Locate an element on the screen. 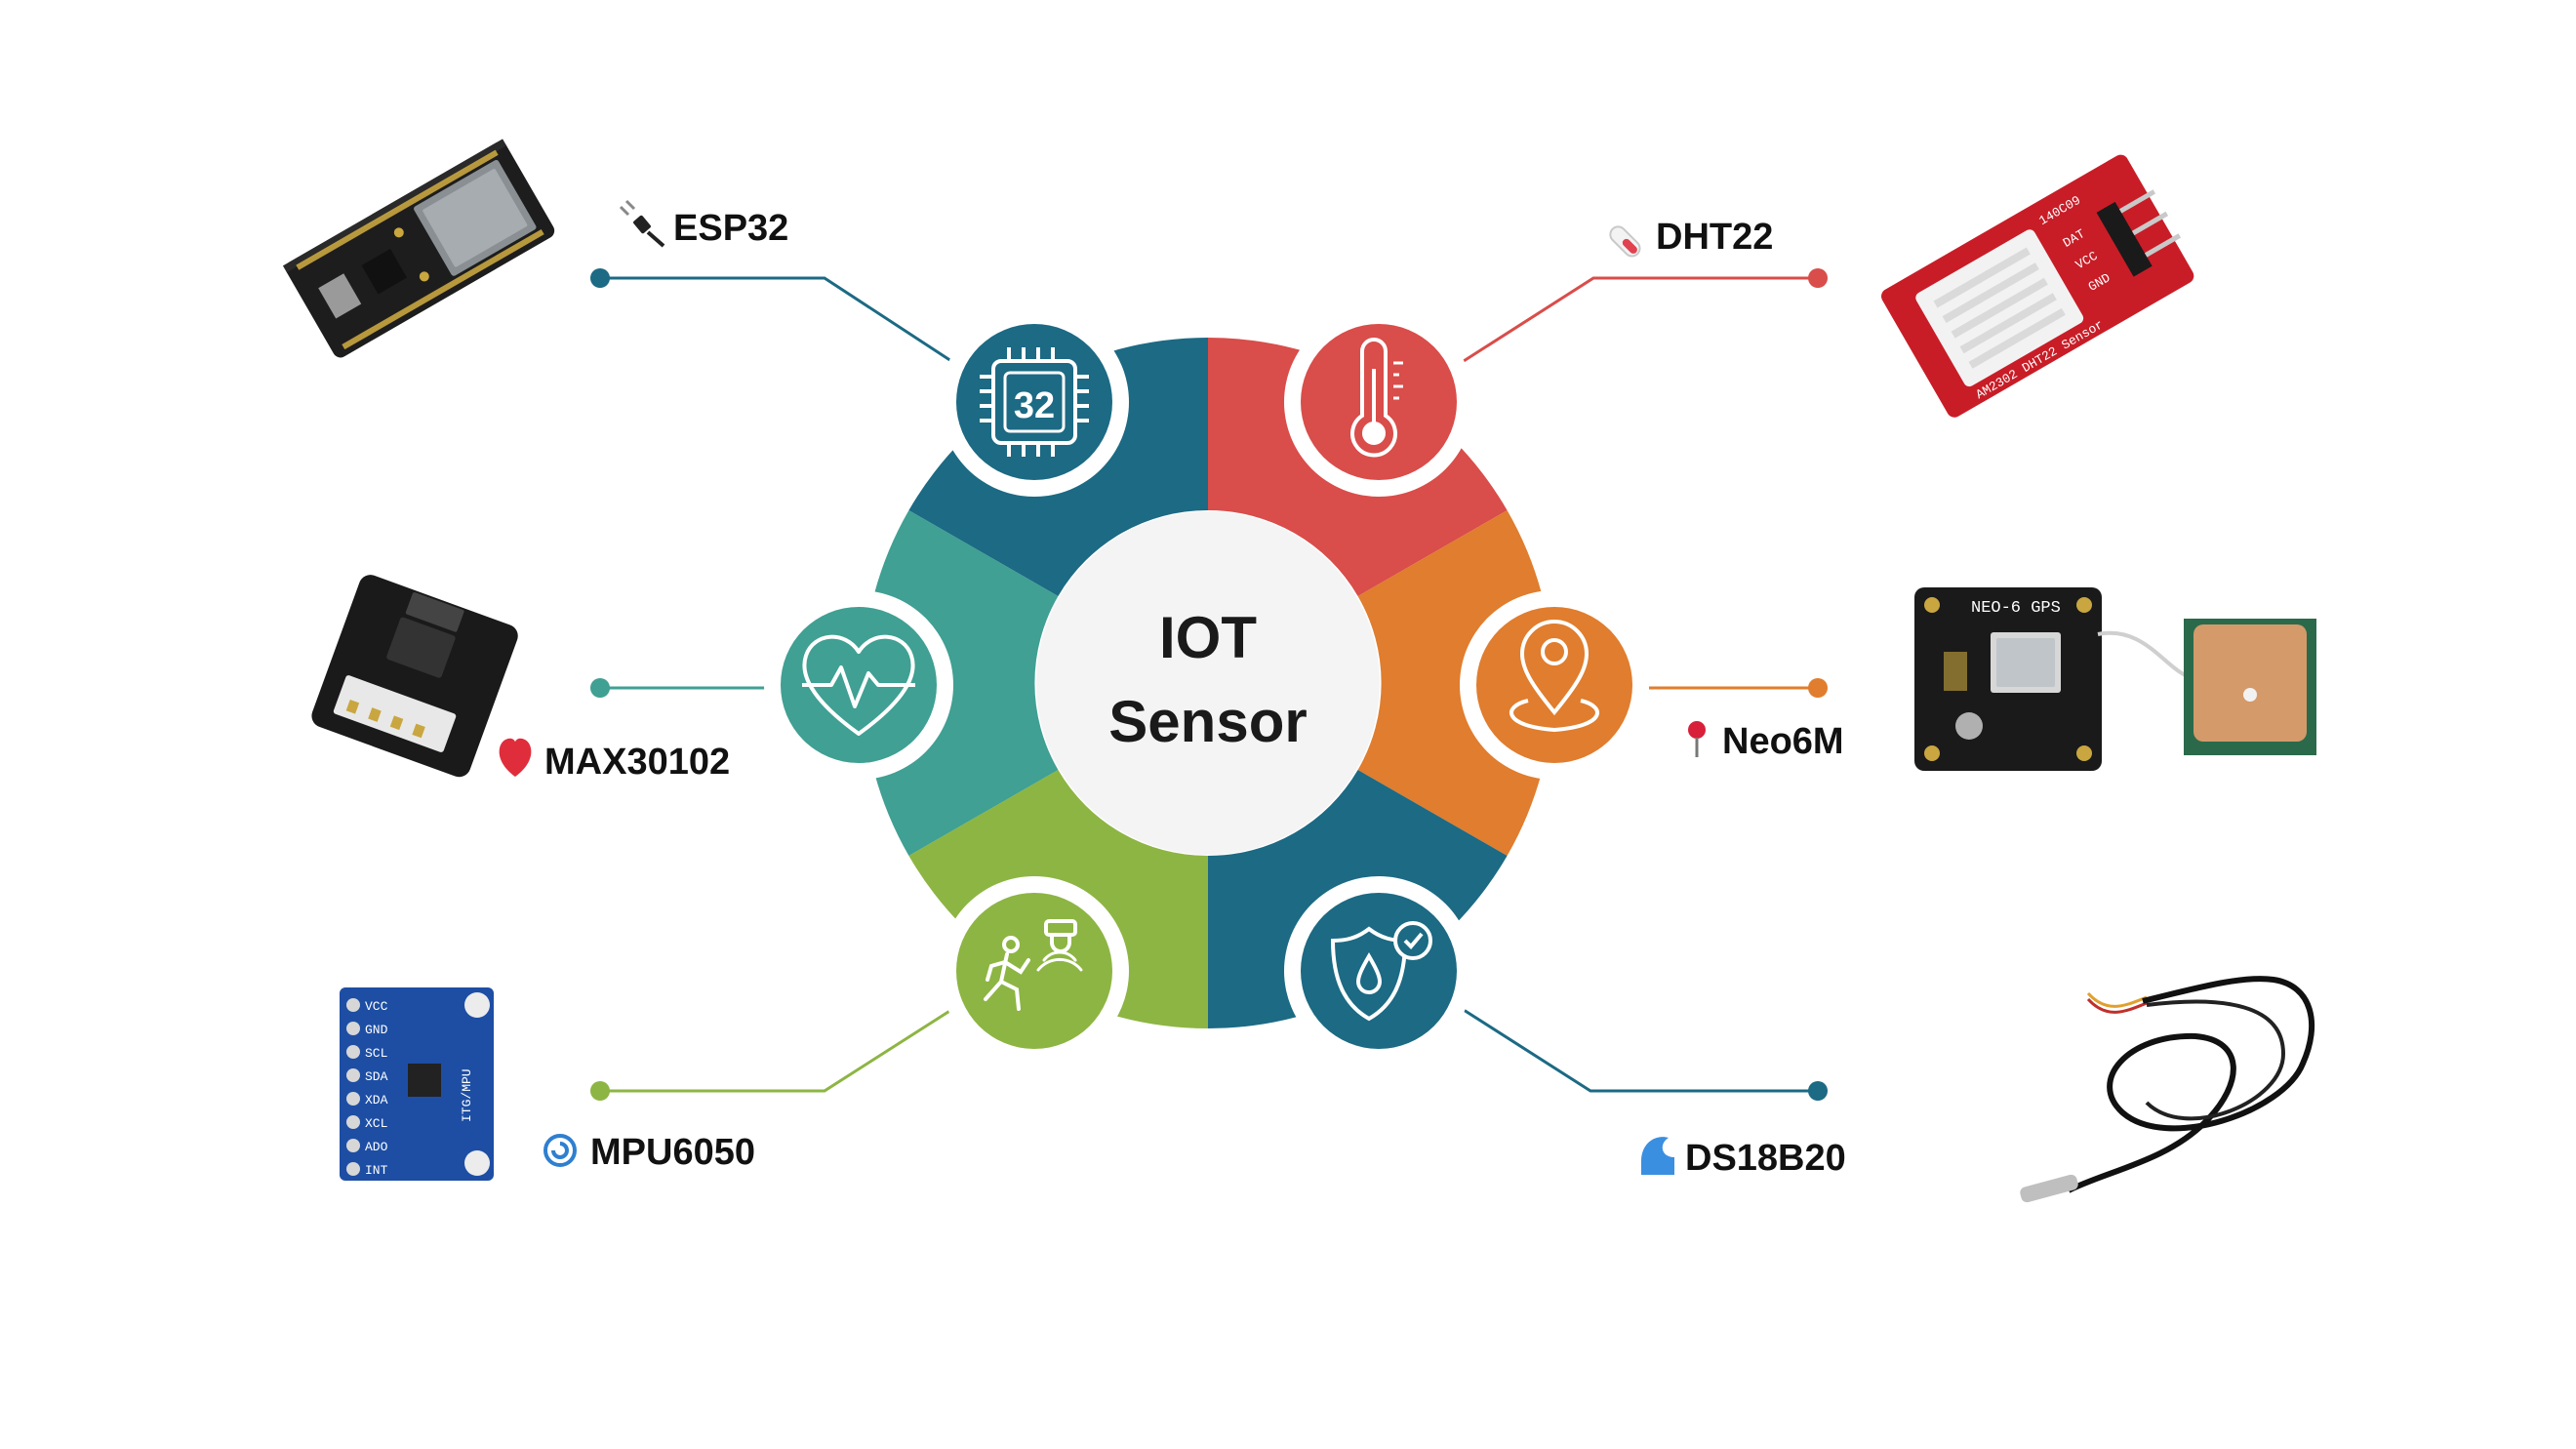 This screenshot has height=1449, width=2576. wave-icon is located at coordinates (1657, 1156).